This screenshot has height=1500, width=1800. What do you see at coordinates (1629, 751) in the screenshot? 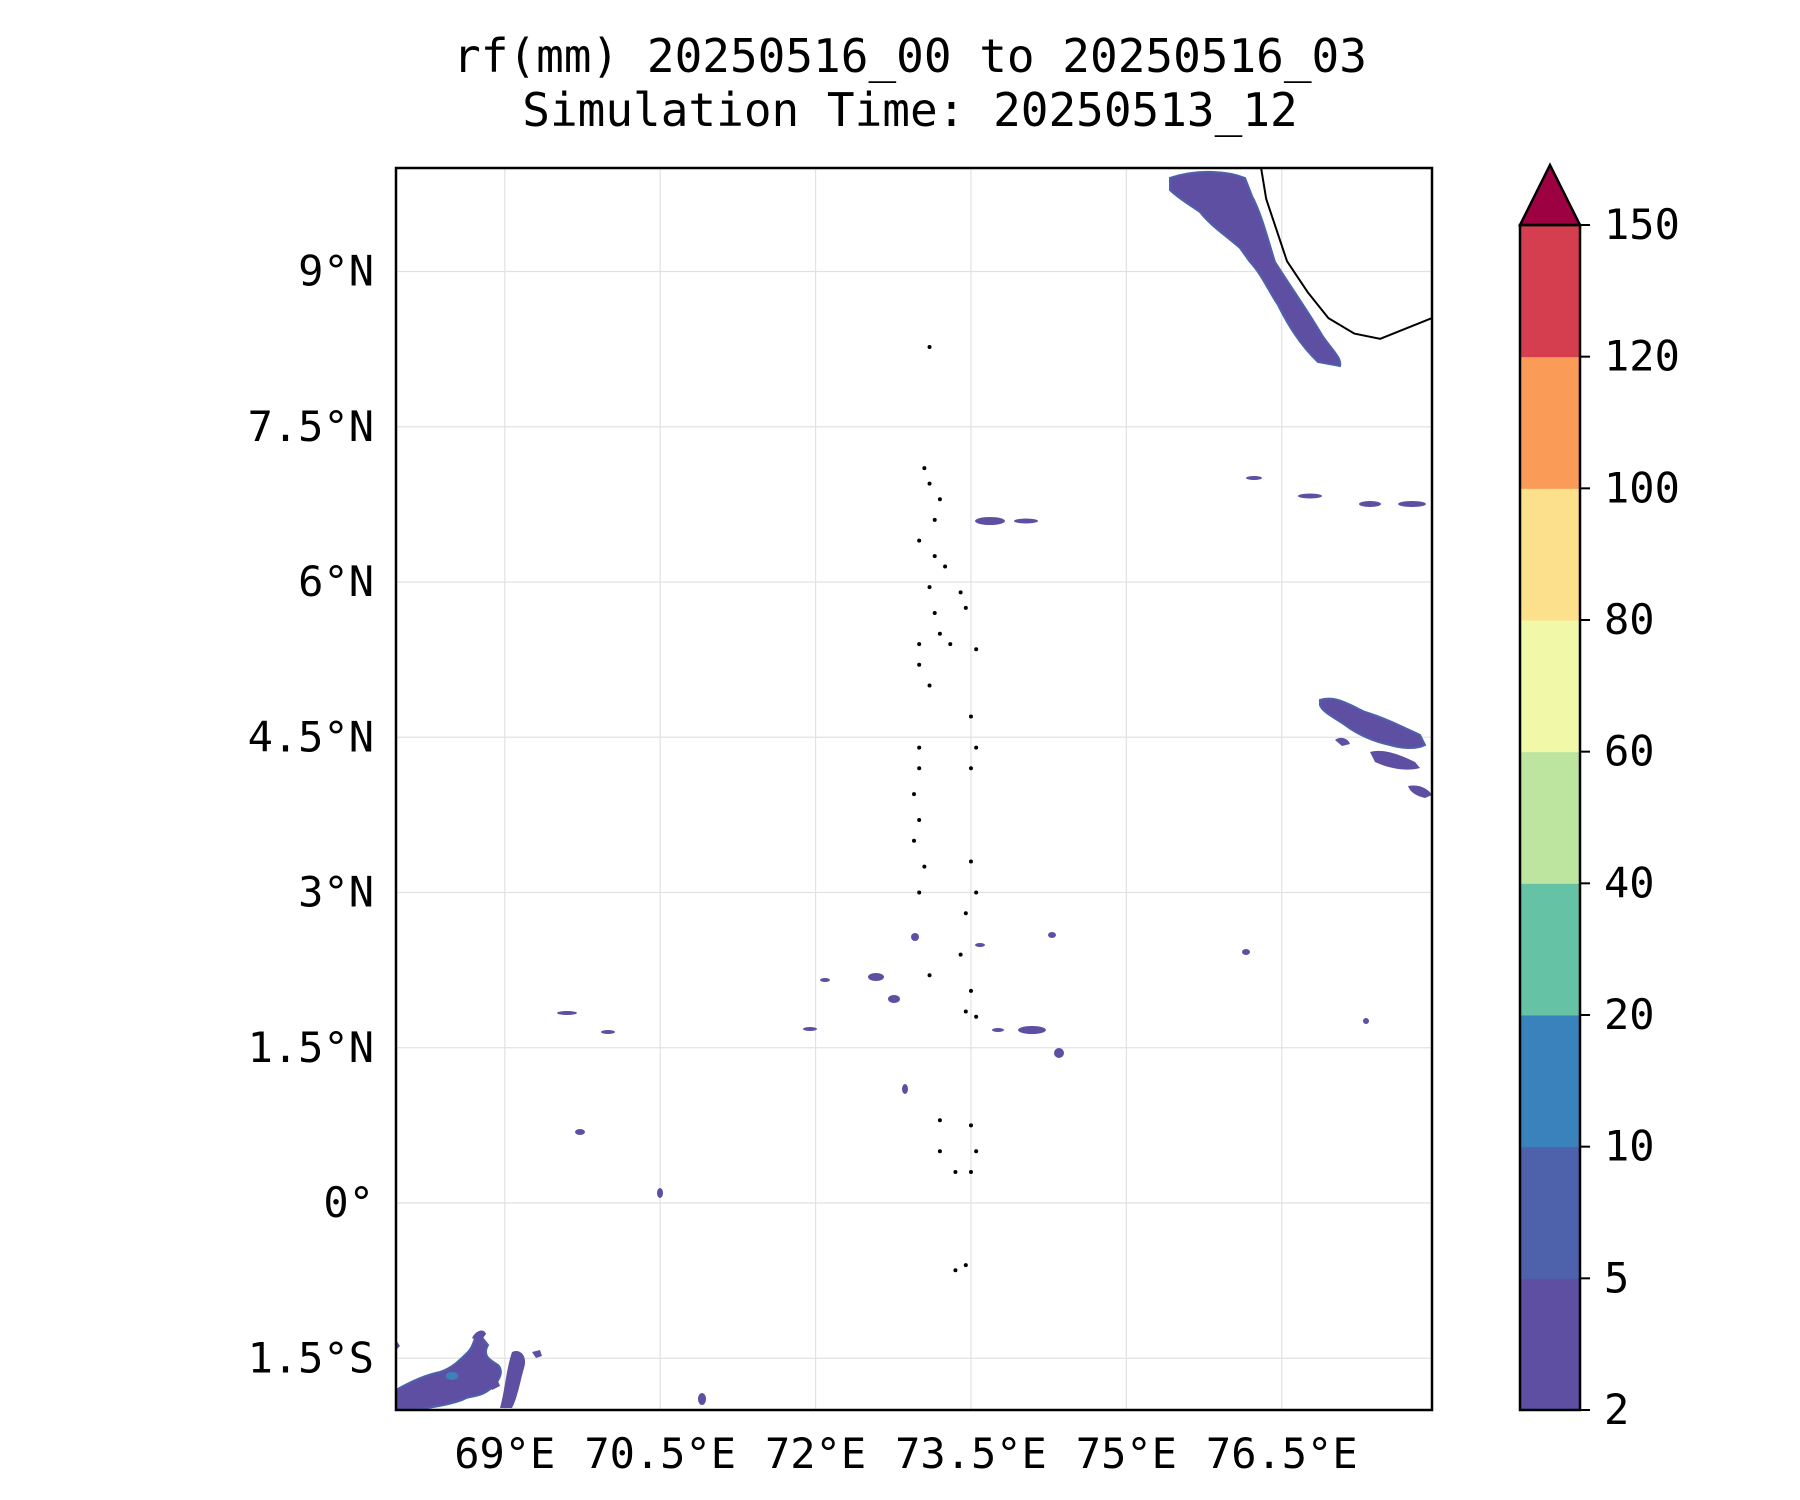
I see `colorbar-label-5: 60` at bounding box center [1629, 751].